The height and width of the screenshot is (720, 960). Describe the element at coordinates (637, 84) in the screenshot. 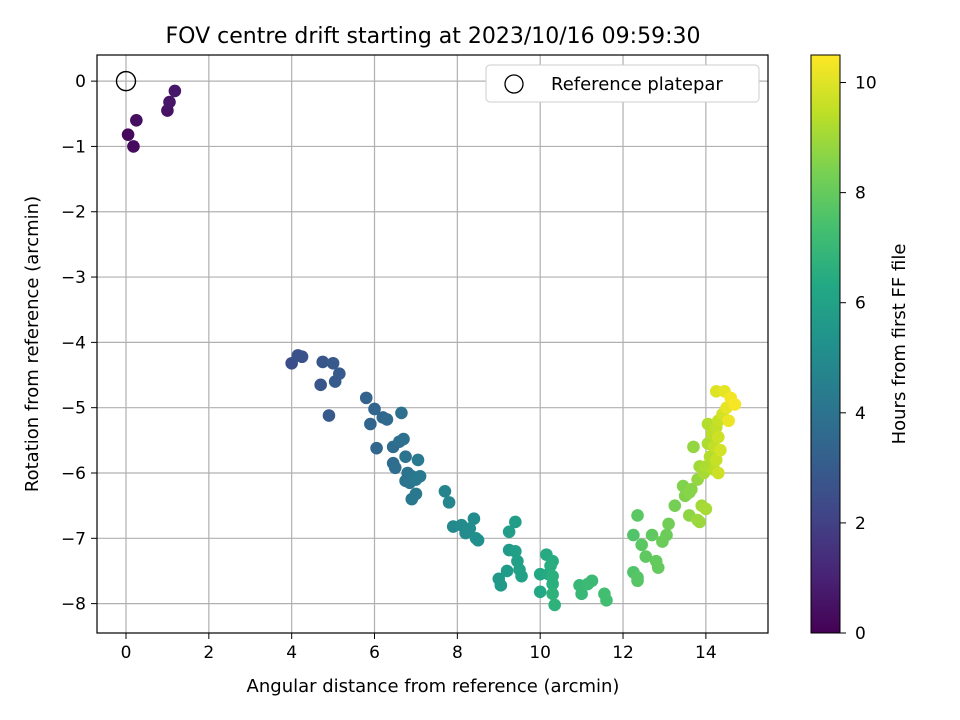

I see `legend-label: Reference platepar` at that location.